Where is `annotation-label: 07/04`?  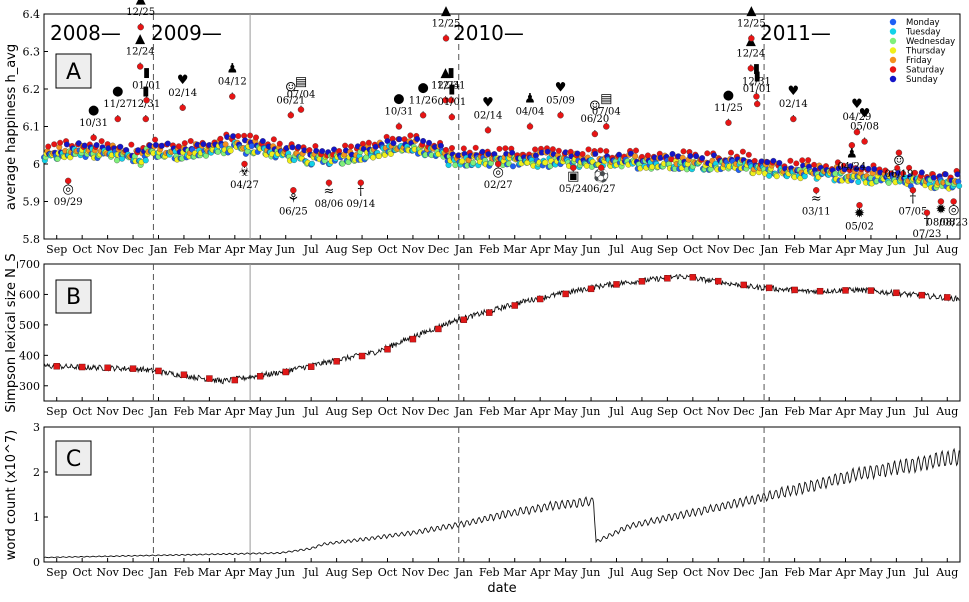
annotation-label: 07/04 is located at coordinates (606, 112).